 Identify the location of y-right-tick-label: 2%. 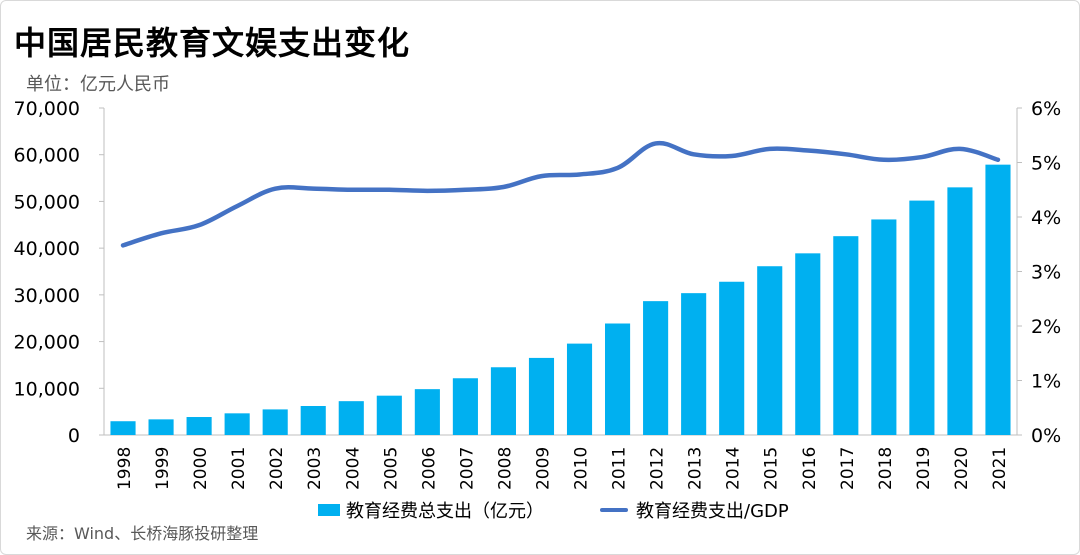
(1046, 327).